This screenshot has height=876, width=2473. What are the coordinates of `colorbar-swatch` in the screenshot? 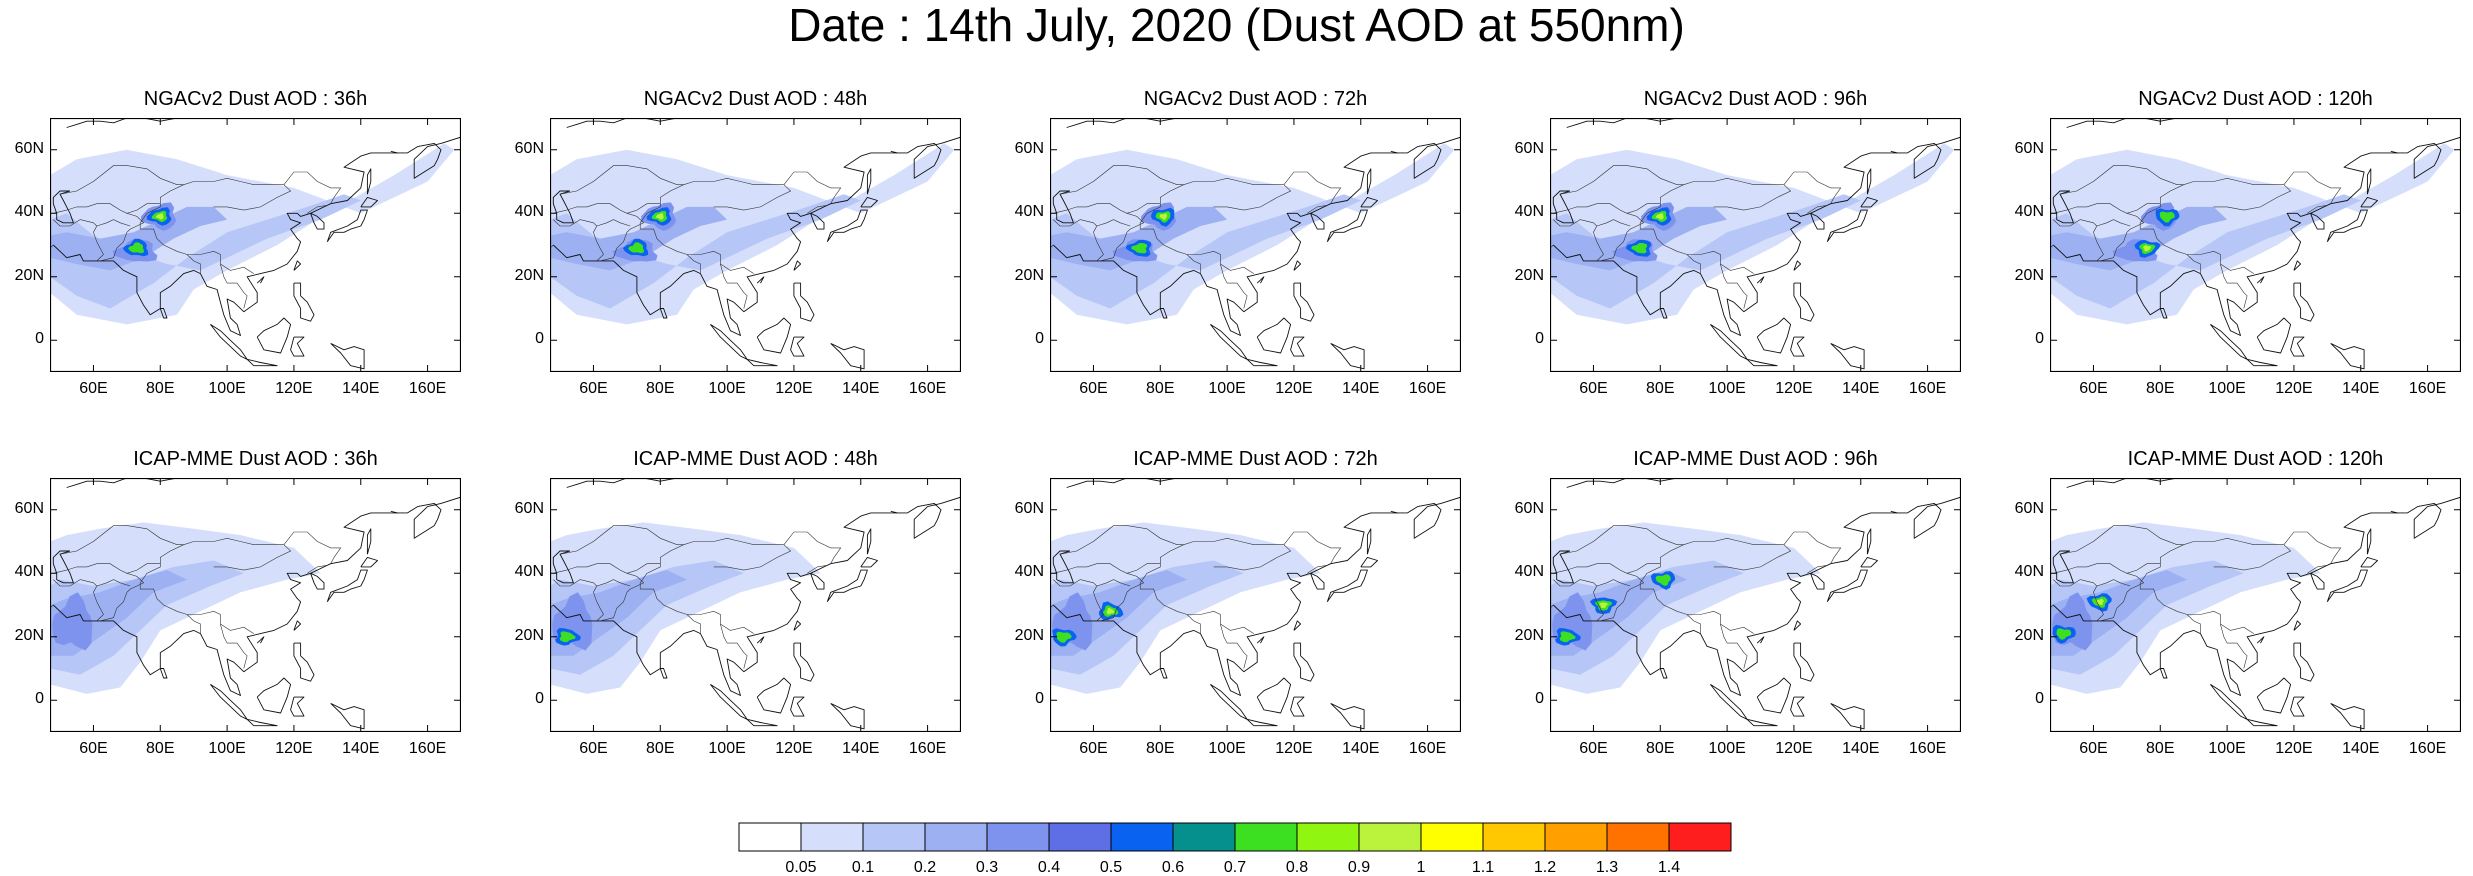 It's located at (1700, 837).